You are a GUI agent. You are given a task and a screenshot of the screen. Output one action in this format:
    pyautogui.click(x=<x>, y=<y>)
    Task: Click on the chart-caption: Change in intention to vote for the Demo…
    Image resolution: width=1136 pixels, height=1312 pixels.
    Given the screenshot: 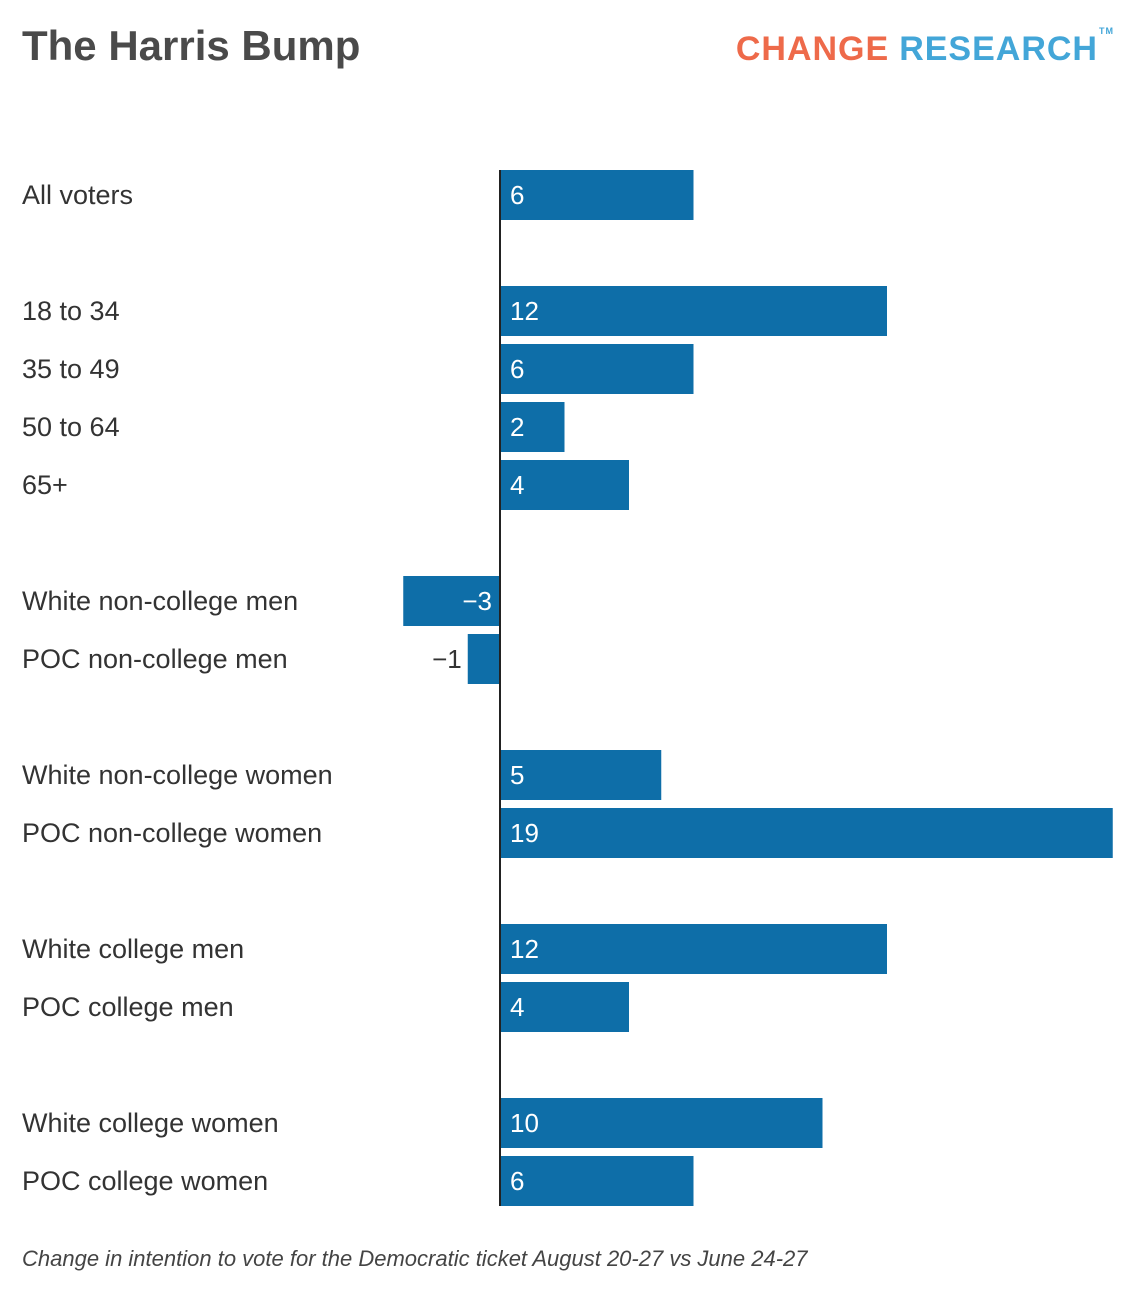 What is the action you would take?
    pyautogui.click(x=415, y=1258)
    